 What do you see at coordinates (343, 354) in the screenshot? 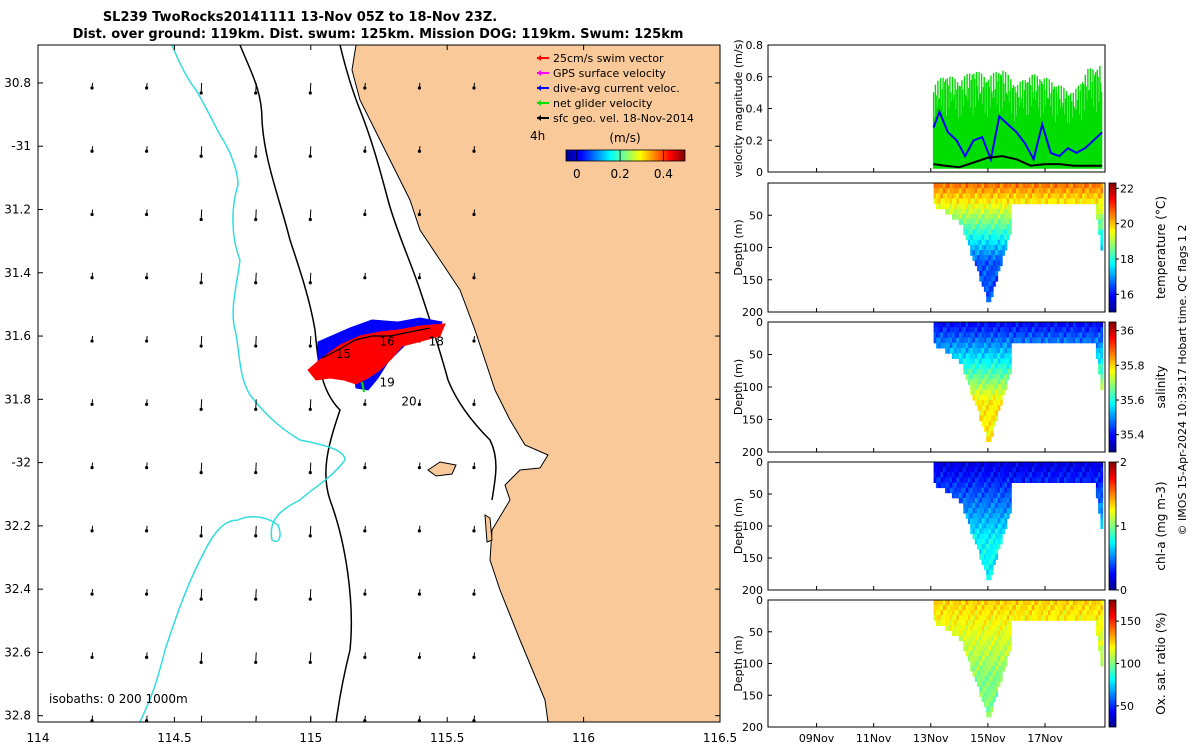
I see `track-day-label: 15` at bounding box center [343, 354].